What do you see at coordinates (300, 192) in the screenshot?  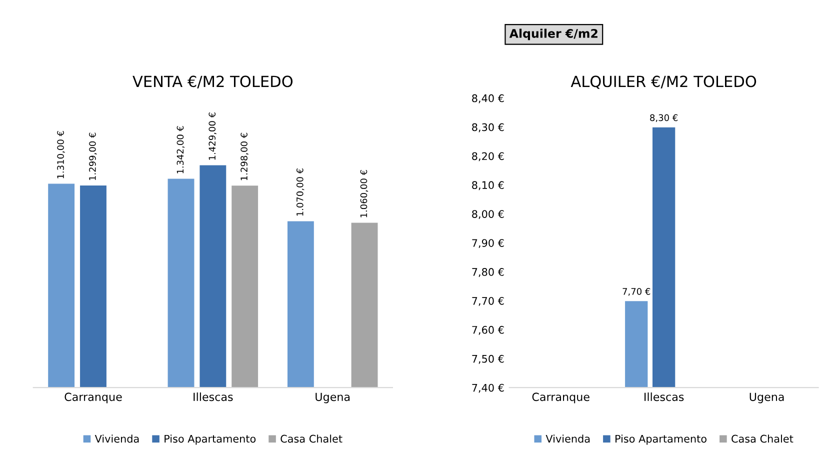 I see `data-label: 1.070,00 €` at bounding box center [300, 192].